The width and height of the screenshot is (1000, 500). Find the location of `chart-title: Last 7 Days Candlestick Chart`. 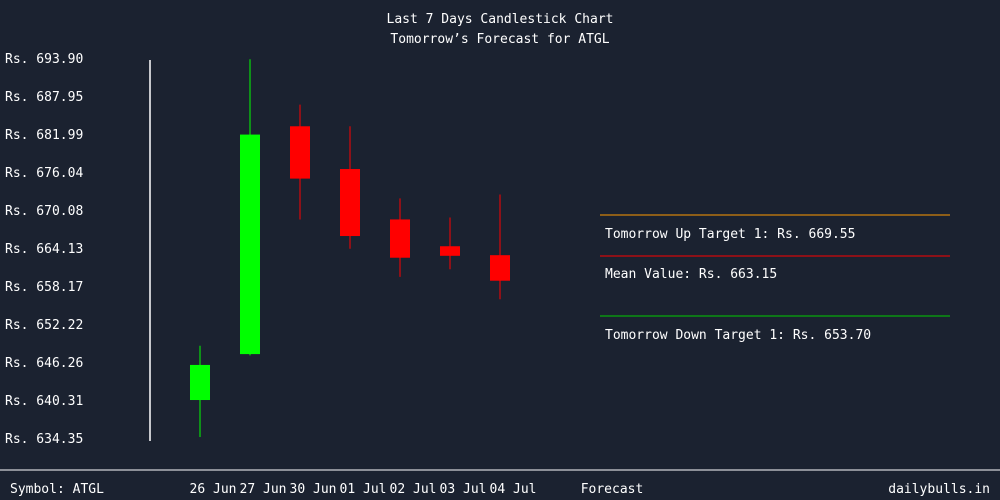

chart-title: Last 7 Days Candlestick Chart is located at coordinates (500, 19).